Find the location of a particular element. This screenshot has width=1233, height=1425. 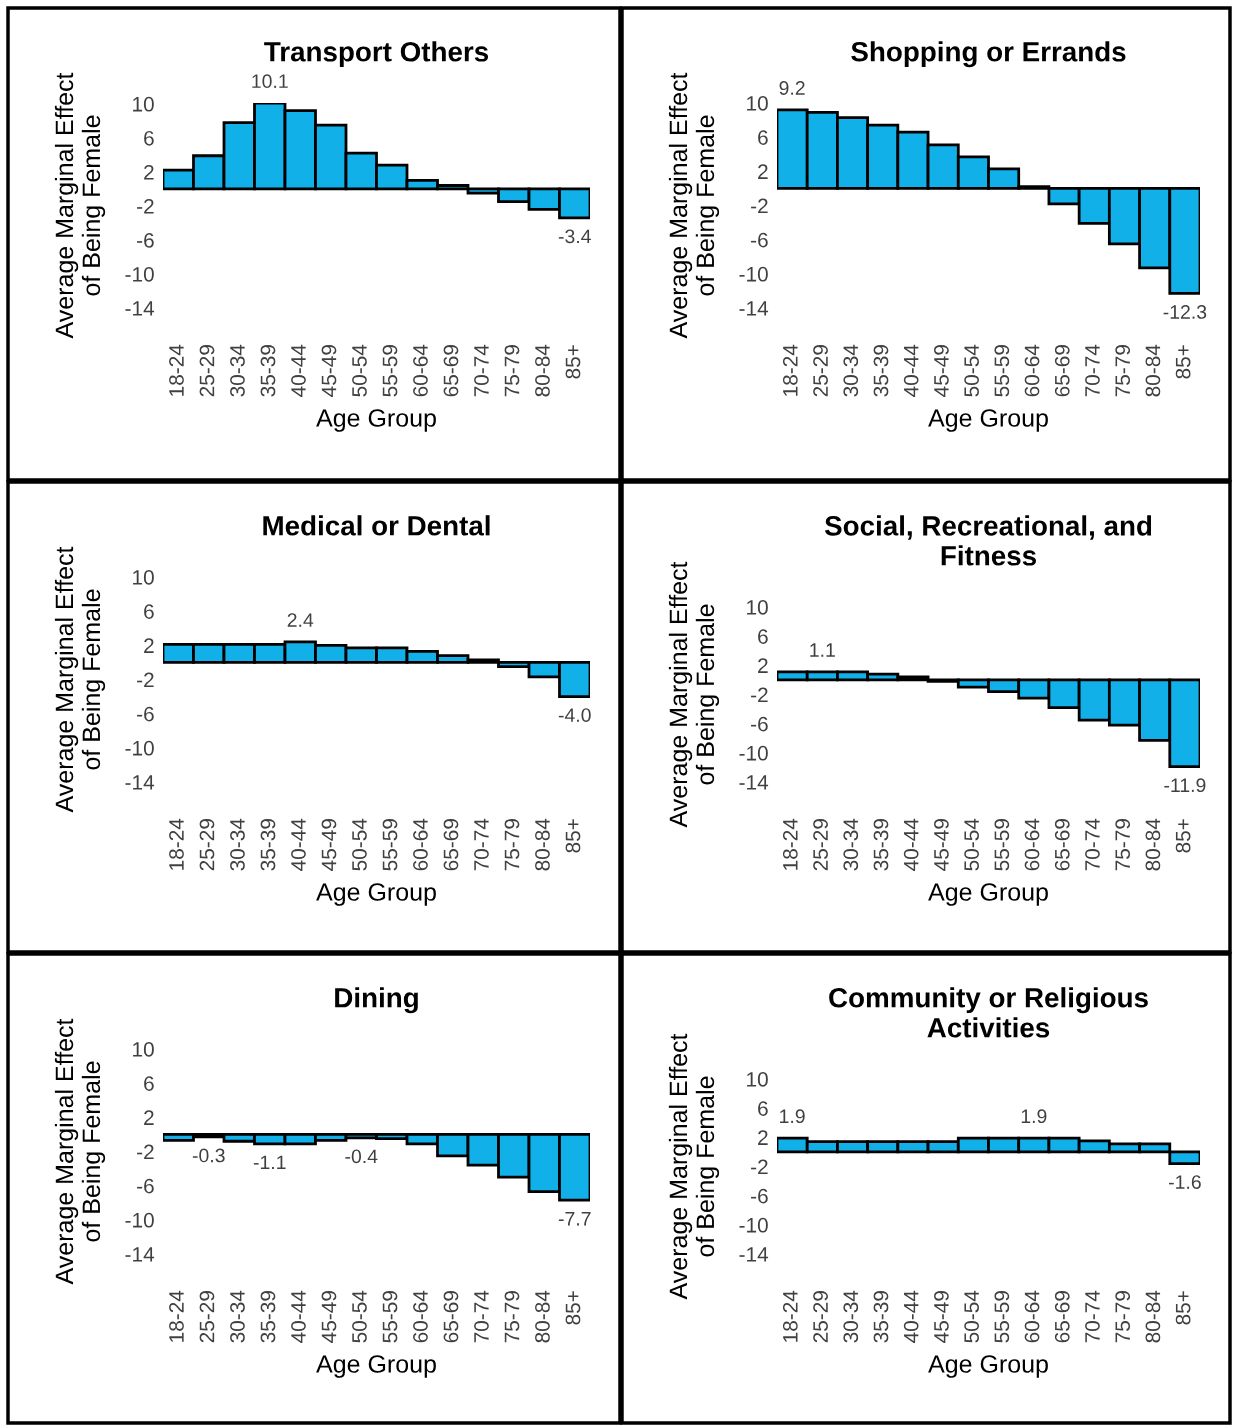

chart-title: Transport Others is located at coordinates (376, 54).